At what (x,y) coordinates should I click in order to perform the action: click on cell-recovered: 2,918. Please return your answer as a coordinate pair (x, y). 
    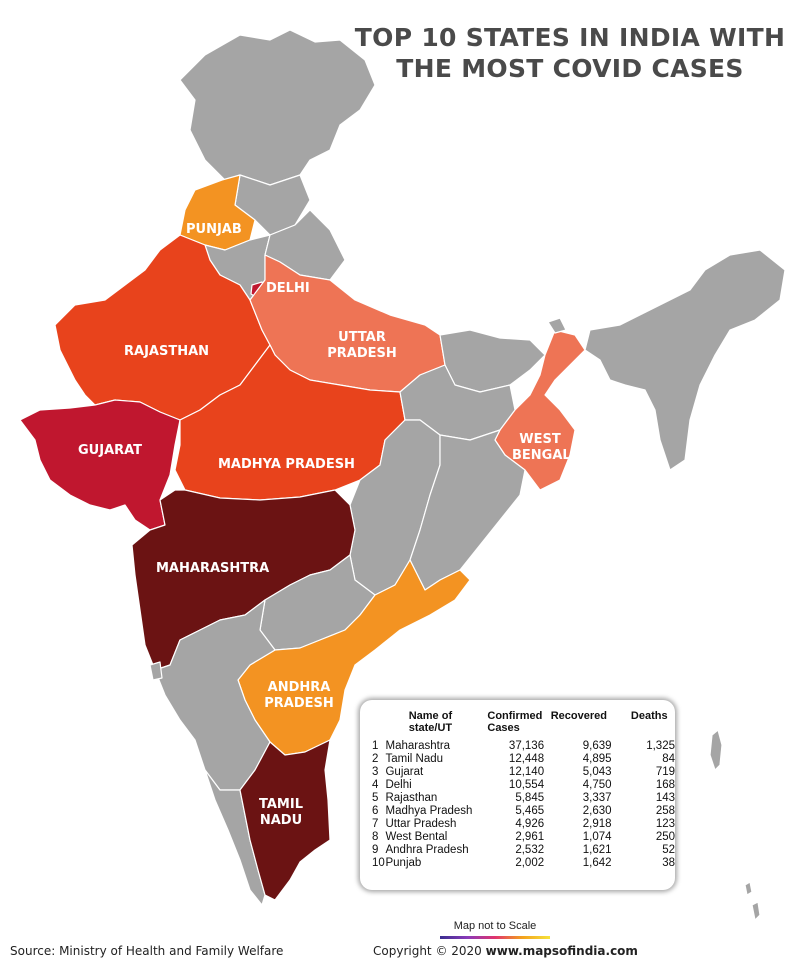
    Looking at the image, I should click on (597, 824).